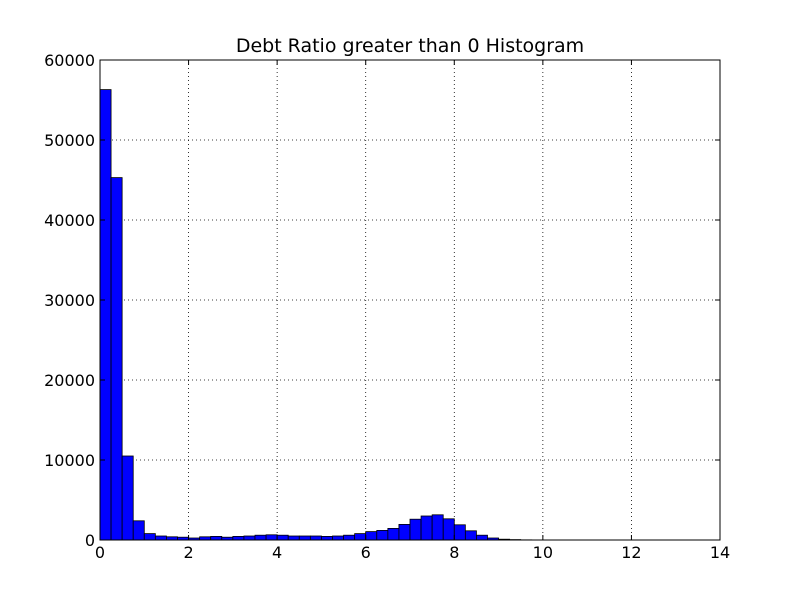 The width and height of the screenshot is (800, 600). I want to click on y-tick-label: 0, so click(90, 540).